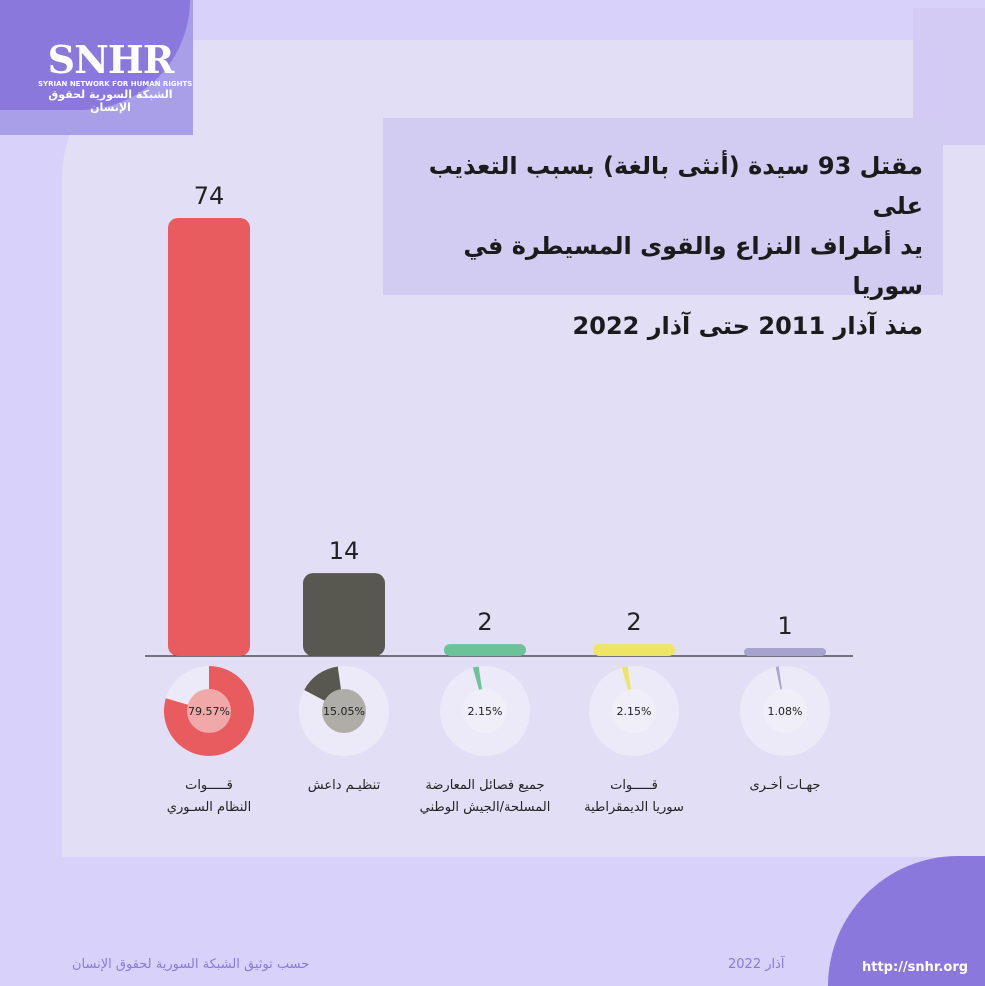  What do you see at coordinates (344, 551) in the screenshot?
I see `bar-value-label: 14` at bounding box center [344, 551].